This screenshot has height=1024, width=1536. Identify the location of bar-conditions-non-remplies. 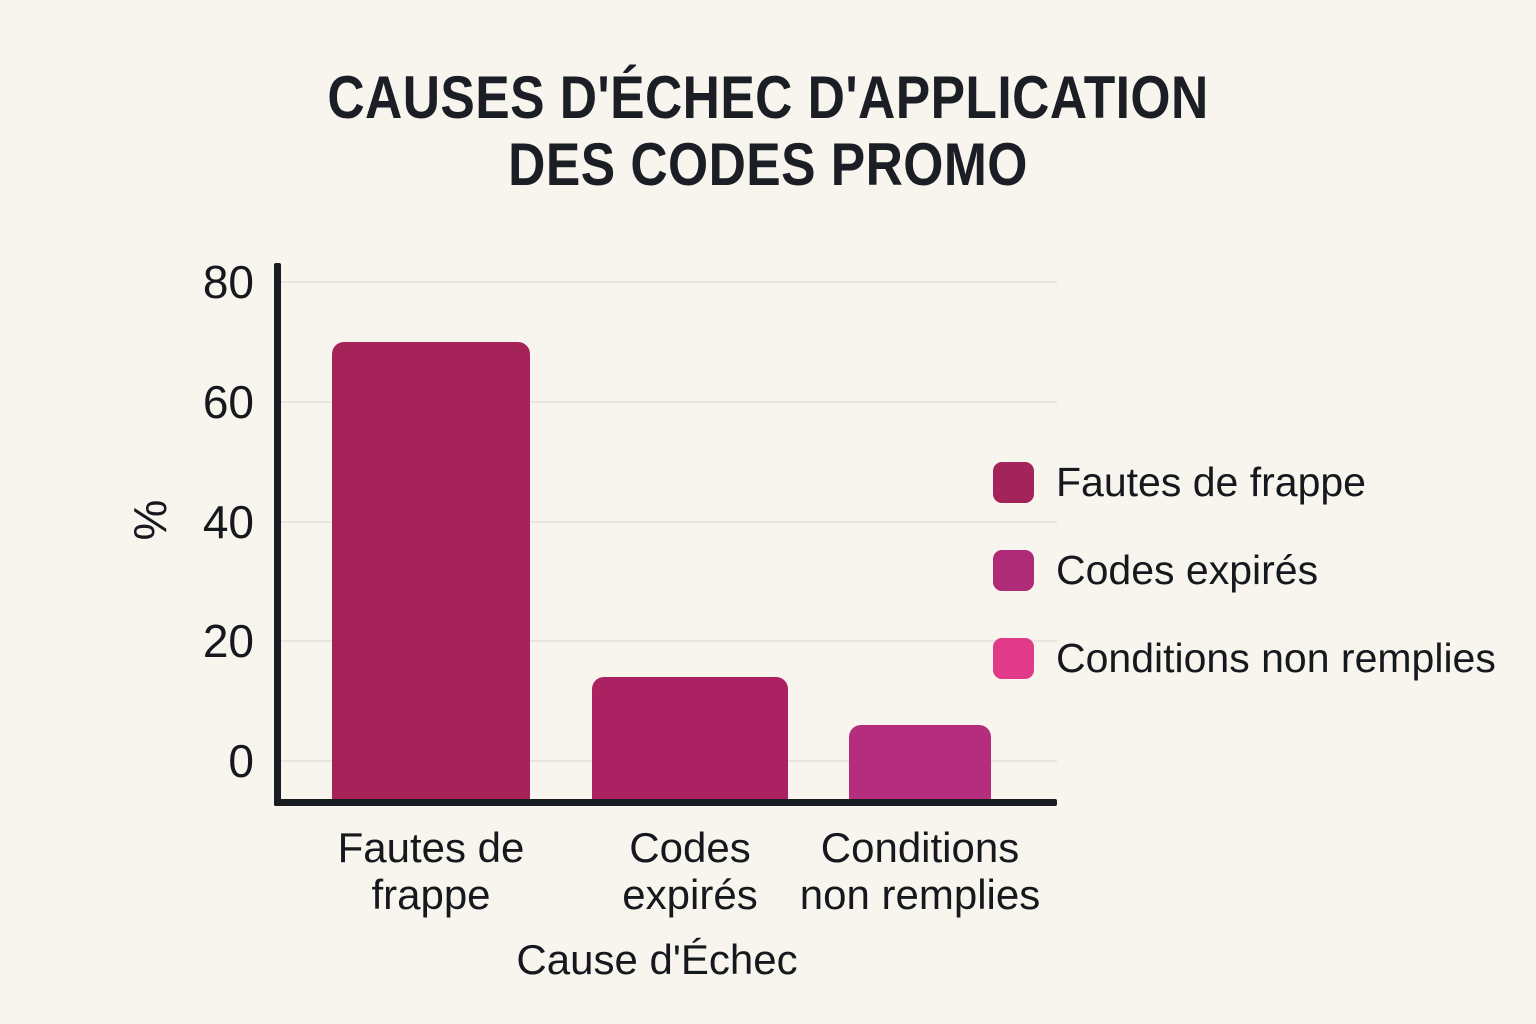
(920, 762).